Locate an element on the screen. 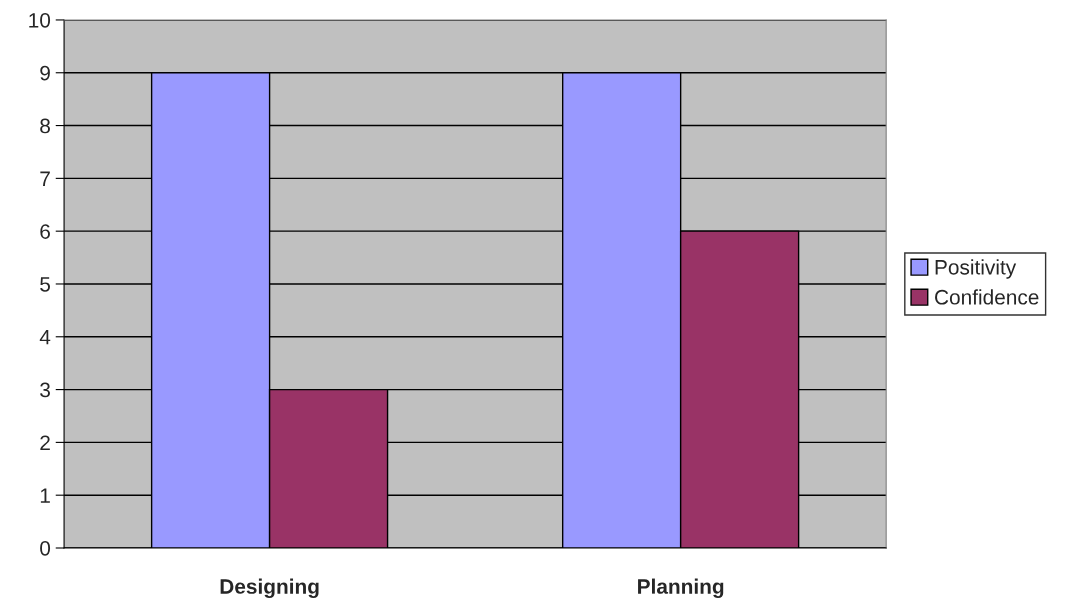 The image size is (1086, 614). y-tick-label: 0 is located at coordinates (45, 548).